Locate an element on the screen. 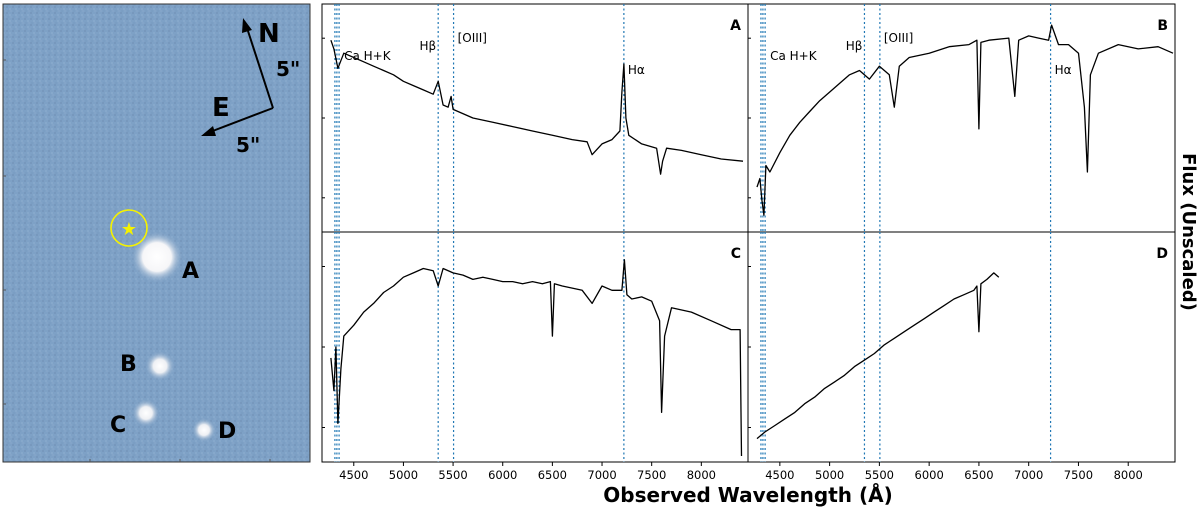 The height and width of the screenshot is (509, 1200). line-label-a-3: Hα is located at coordinates (636, 70).